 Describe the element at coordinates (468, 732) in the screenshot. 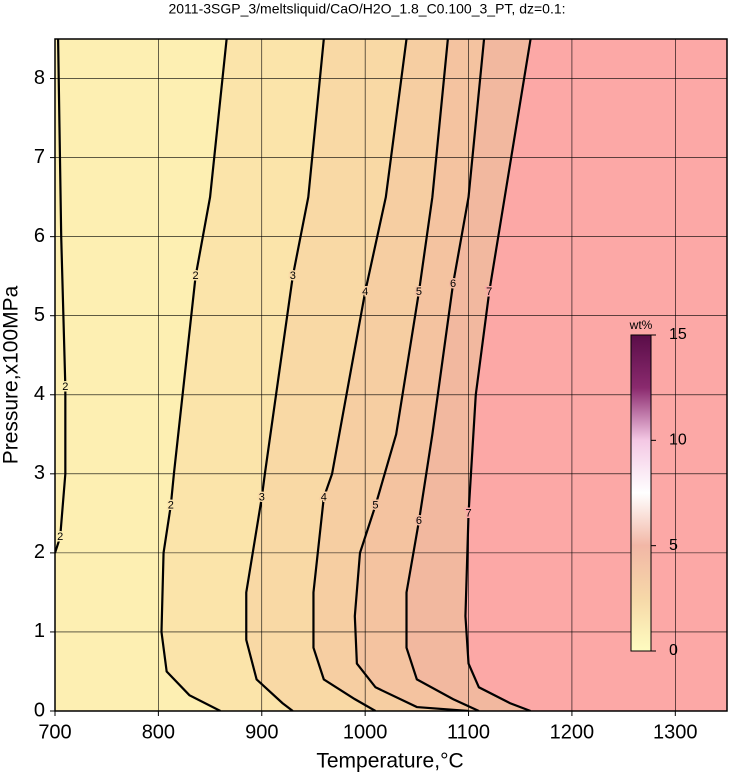

I see `x-tick-label: 1100` at that location.